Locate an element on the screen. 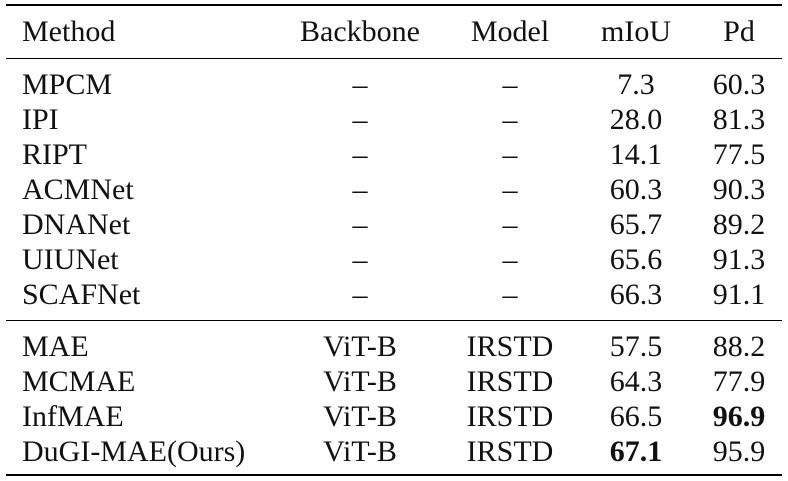 The image size is (788, 481). method-cell: MCMAE is located at coordinates (79, 381).